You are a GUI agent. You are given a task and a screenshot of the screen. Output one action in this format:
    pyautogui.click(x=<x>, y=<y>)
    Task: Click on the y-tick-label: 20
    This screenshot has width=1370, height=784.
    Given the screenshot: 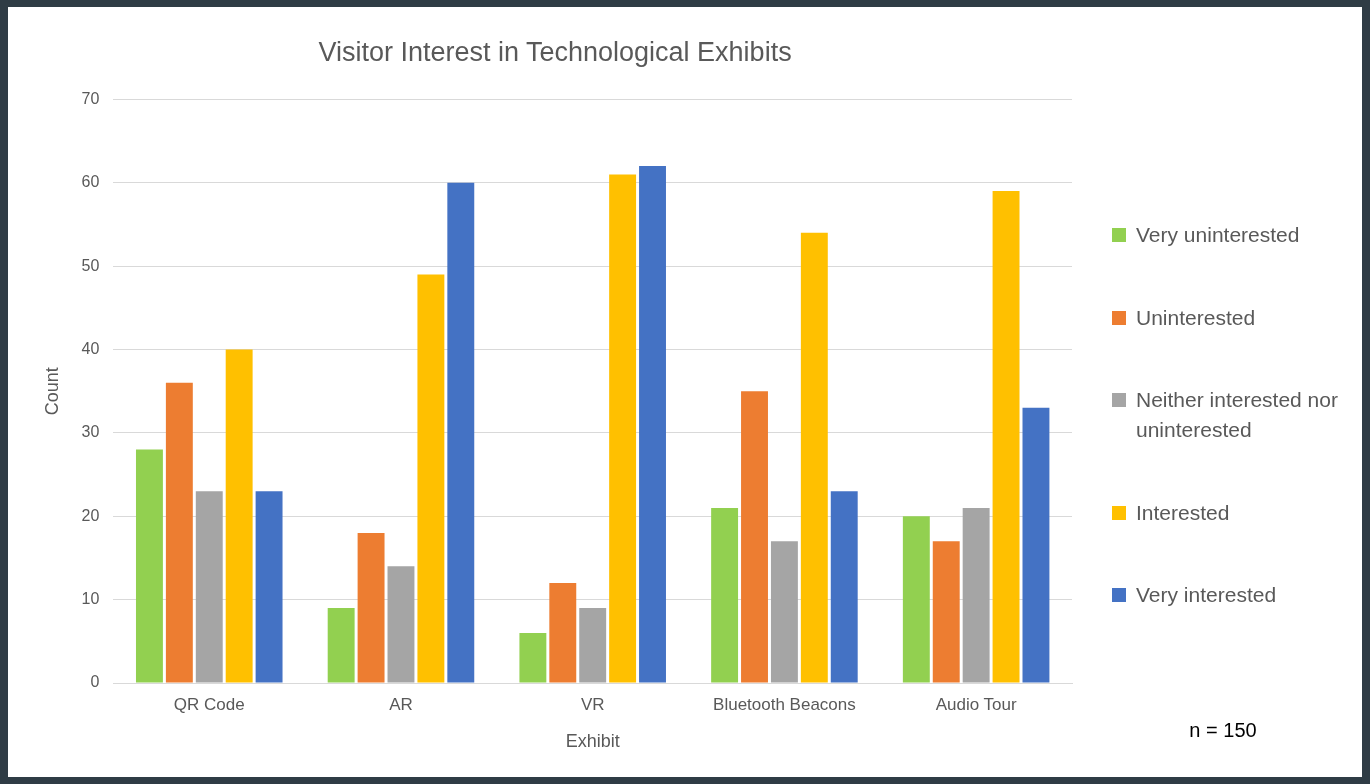 What is the action you would take?
    pyautogui.click(x=90, y=515)
    